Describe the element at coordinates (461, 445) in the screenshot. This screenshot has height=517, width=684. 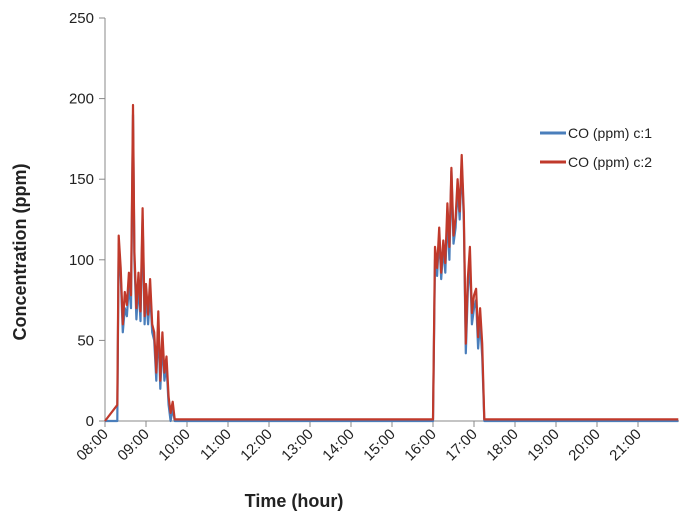
I see `x-tick-label: 17:00` at that location.